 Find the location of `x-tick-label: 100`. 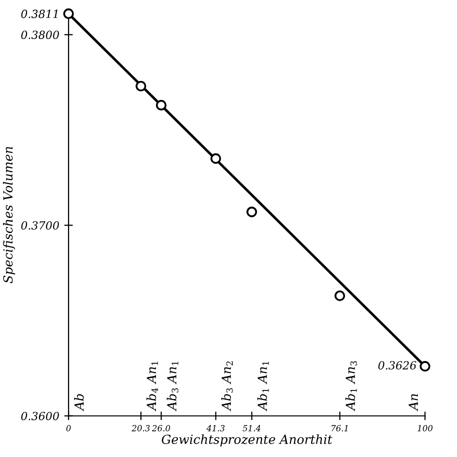

x-tick-label: 100 is located at coordinates (425, 428).